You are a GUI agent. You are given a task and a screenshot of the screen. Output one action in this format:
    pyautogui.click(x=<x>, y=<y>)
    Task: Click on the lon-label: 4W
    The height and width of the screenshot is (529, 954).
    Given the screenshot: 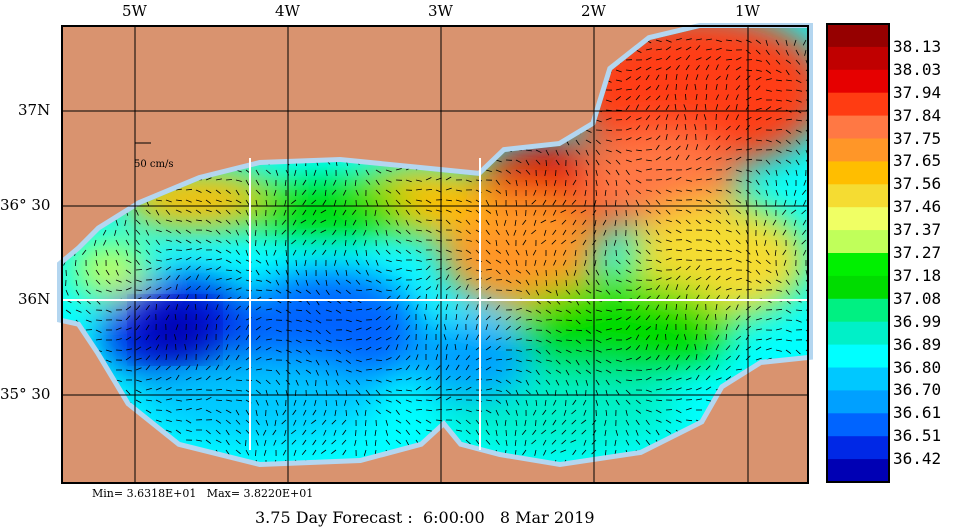 What is the action you would take?
    pyautogui.click(x=287, y=11)
    